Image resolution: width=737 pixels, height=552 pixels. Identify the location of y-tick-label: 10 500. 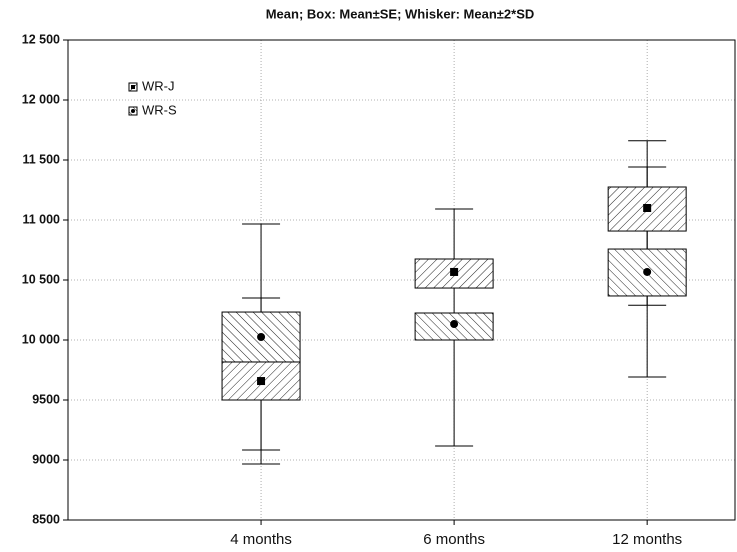
(41, 279).